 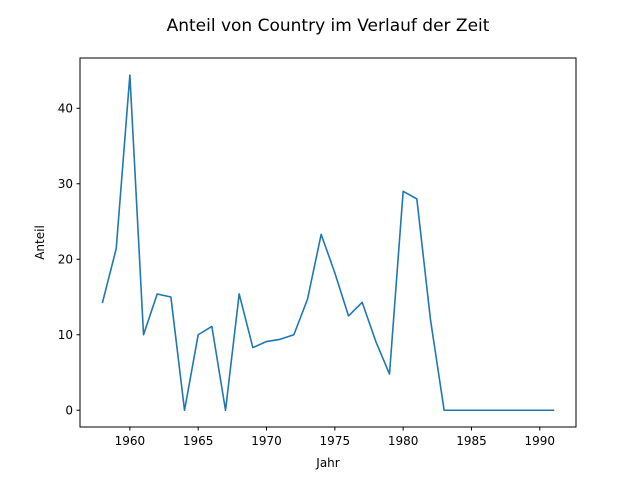 What do you see at coordinates (328, 26) in the screenshot?
I see `chart-title: Anteil von Country im Verlauf der Zeit` at bounding box center [328, 26].